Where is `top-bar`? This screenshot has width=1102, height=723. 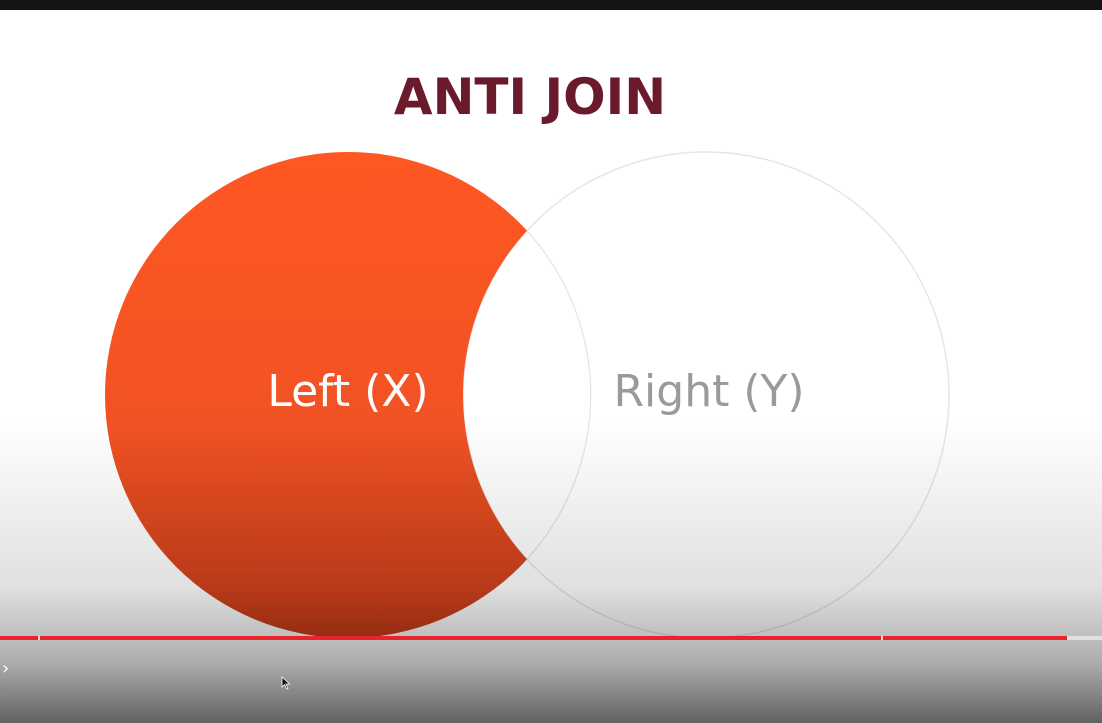 top-bar is located at coordinates (551, 5).